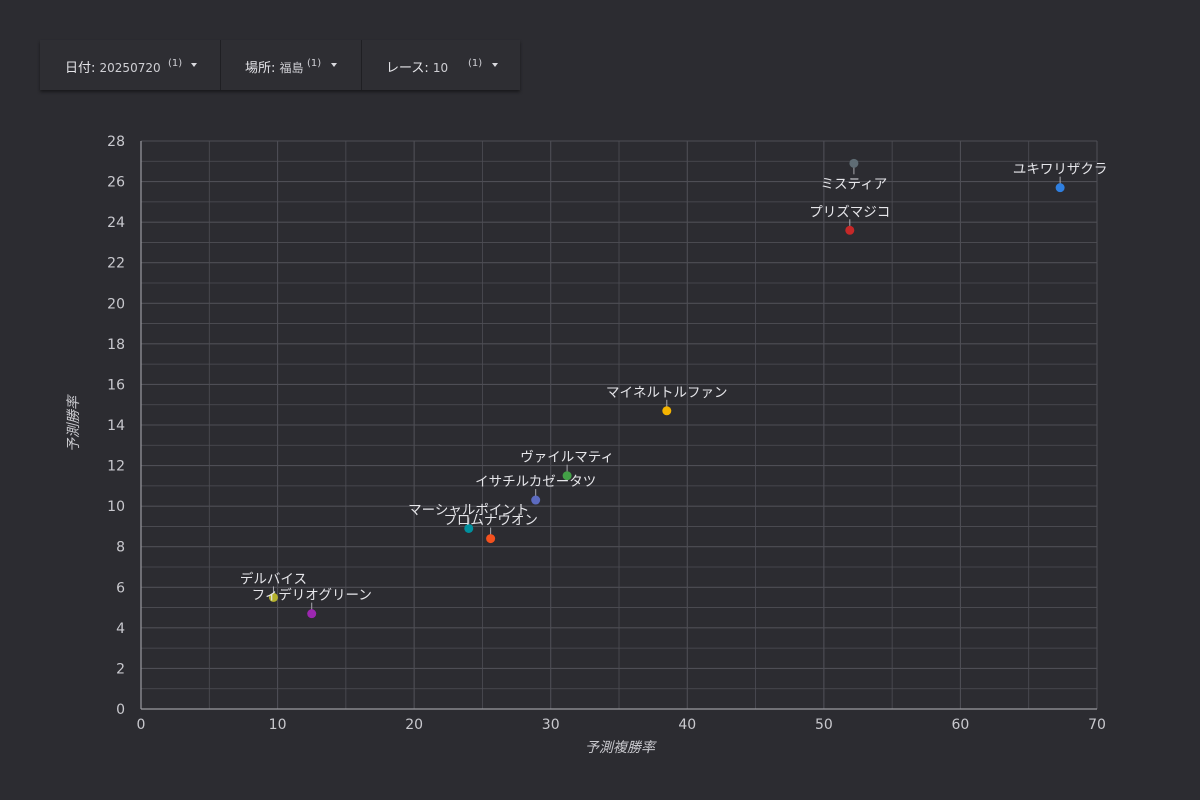 This screenshot has width=1200, height=800. Describe the element at coordinates (274, 68) in the screenshot. I see `venue-filter-text: 場所: 福島` at that location.